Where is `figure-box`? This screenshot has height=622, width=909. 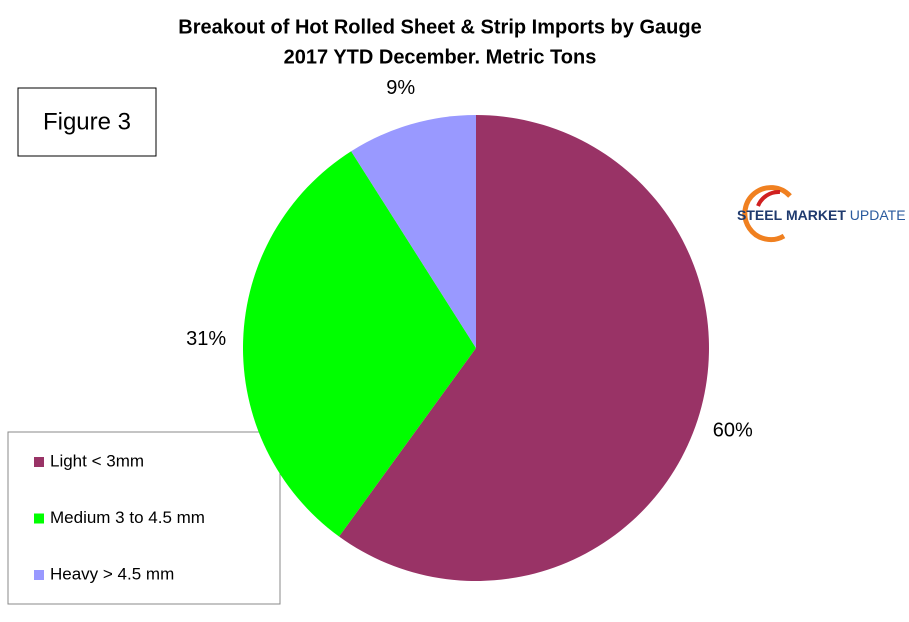 figure-box is located at coordinates (87, 122).